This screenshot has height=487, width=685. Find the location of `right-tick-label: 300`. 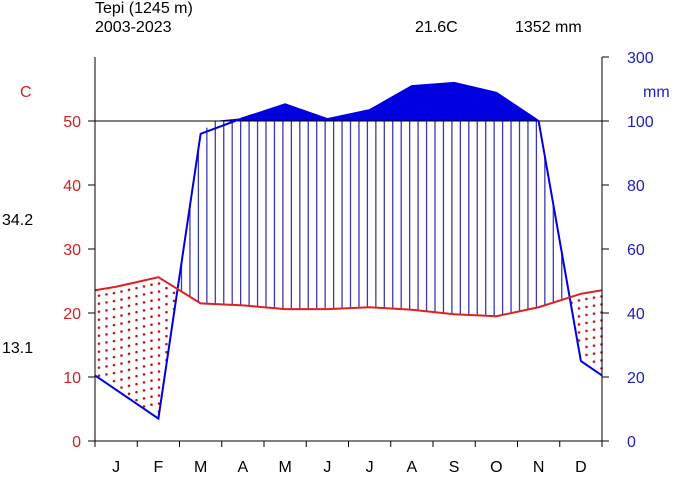

right-tick-label: 300 is located at coordinates (640, 58).